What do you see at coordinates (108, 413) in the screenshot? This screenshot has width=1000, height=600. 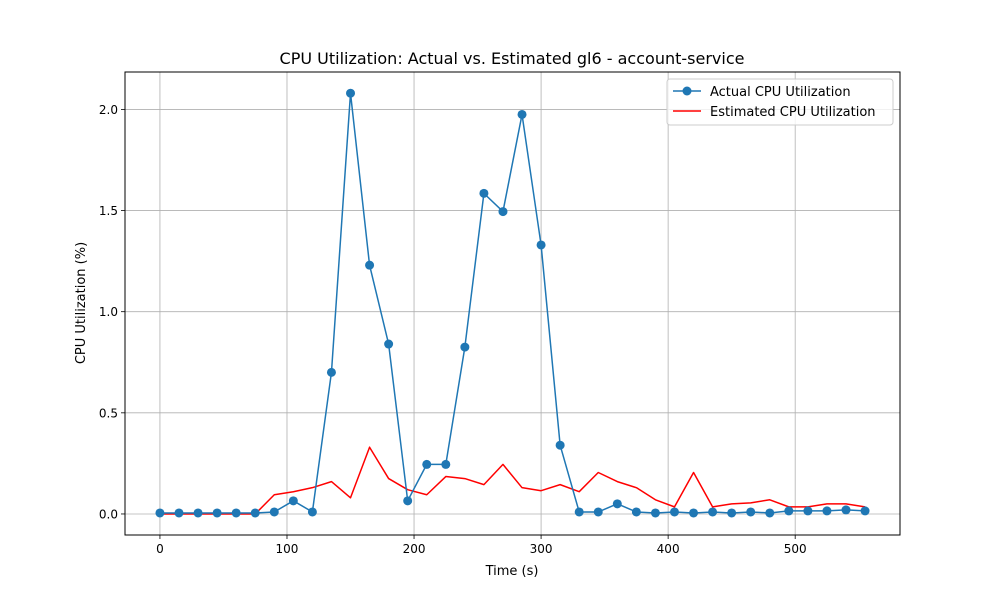 I see `y-tick-label: 0.5` at bounding box center [108, 413].